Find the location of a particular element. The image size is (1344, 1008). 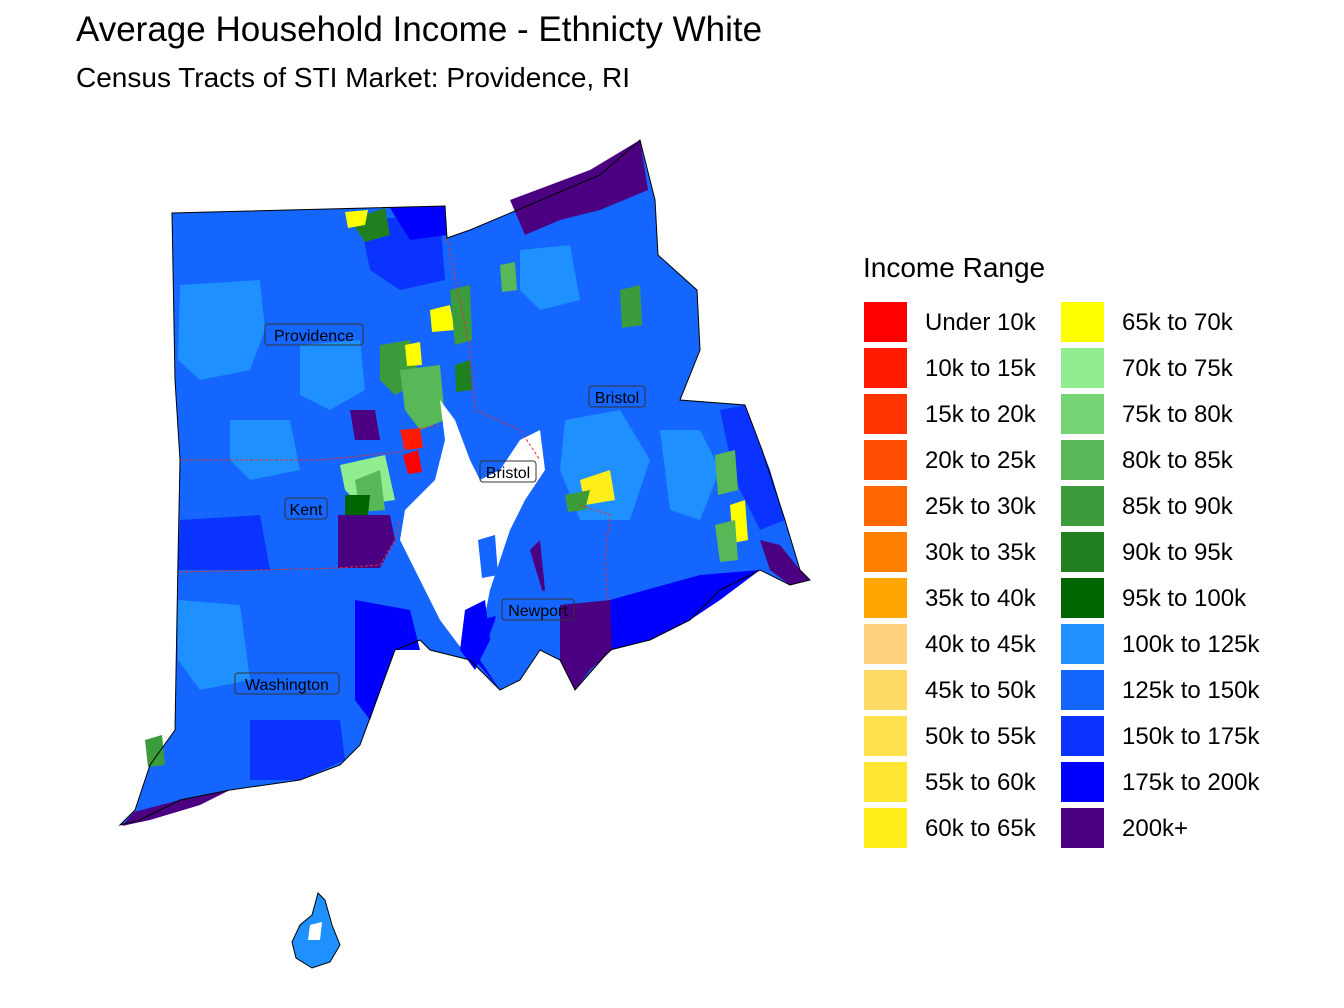

legend-item: 75k to 80k is located at coordinates (1160, 415).